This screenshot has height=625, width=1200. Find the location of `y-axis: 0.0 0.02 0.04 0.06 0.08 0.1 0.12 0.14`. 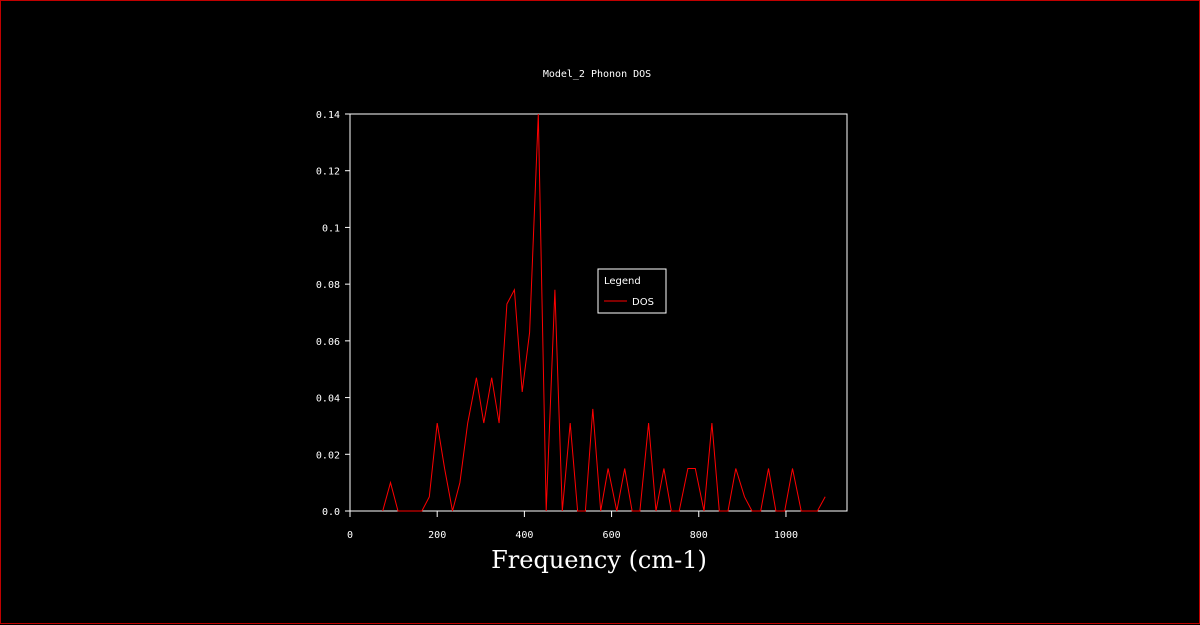

y-axis: 0.0 0.02 0.04 0.06 0.08 0.1 0.12 0.14 is located at coordinates (333, 314).